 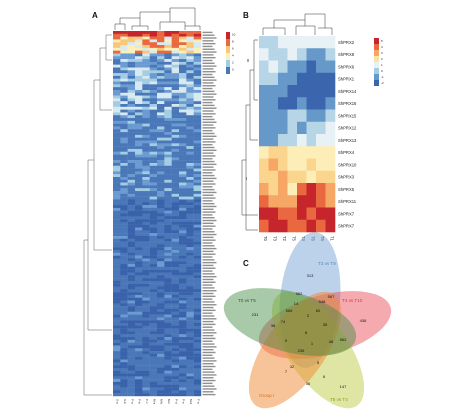 I want to click on heatmap-a-sample-label: M-b, so click(x=162, y=401).